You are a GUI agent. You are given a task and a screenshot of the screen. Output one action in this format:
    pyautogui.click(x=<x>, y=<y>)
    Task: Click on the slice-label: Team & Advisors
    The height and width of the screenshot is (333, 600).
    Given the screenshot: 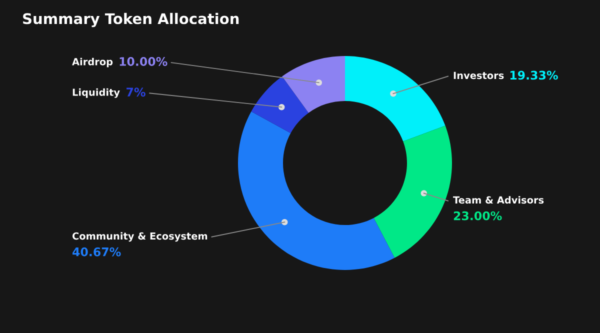 What is the action you would take?
    pyautogui.click(x=498, y=200)
    